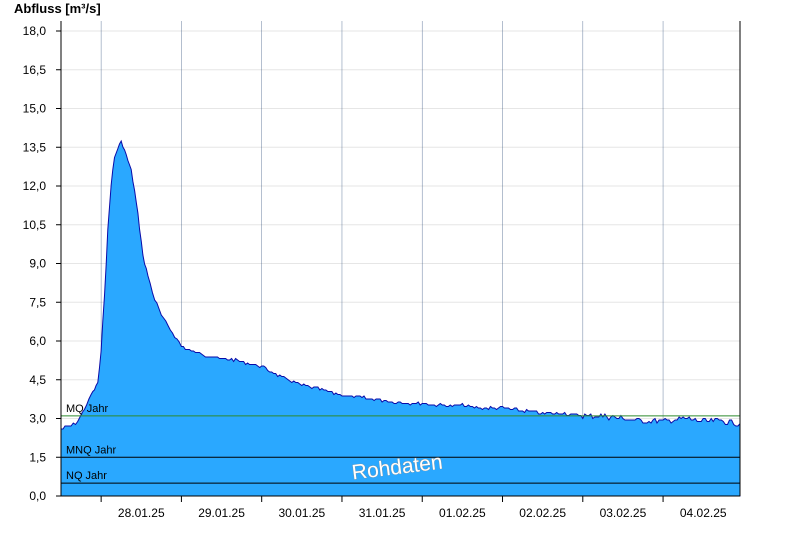  What do you see at coordinates (35, 70) in the screenshot?
I see `y-tick-label: 16,5` at bounding box center [35, 70].